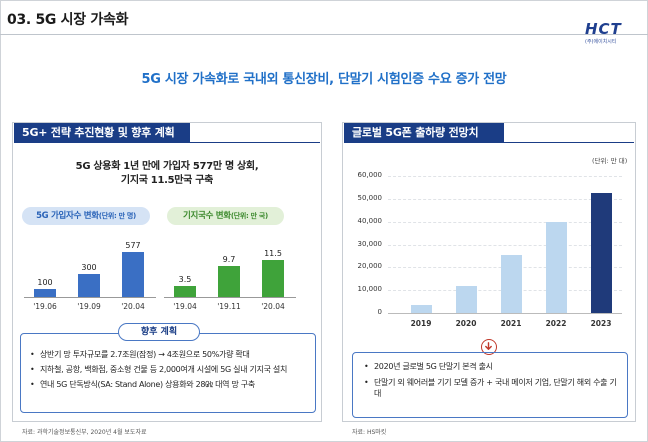 The width and height of the screenshot is (648, 442). What do you see at coordinates (273, 306) in the screenshot?
I see `base-stations-tick-label: '20.04` at bounding box center [273, 306].